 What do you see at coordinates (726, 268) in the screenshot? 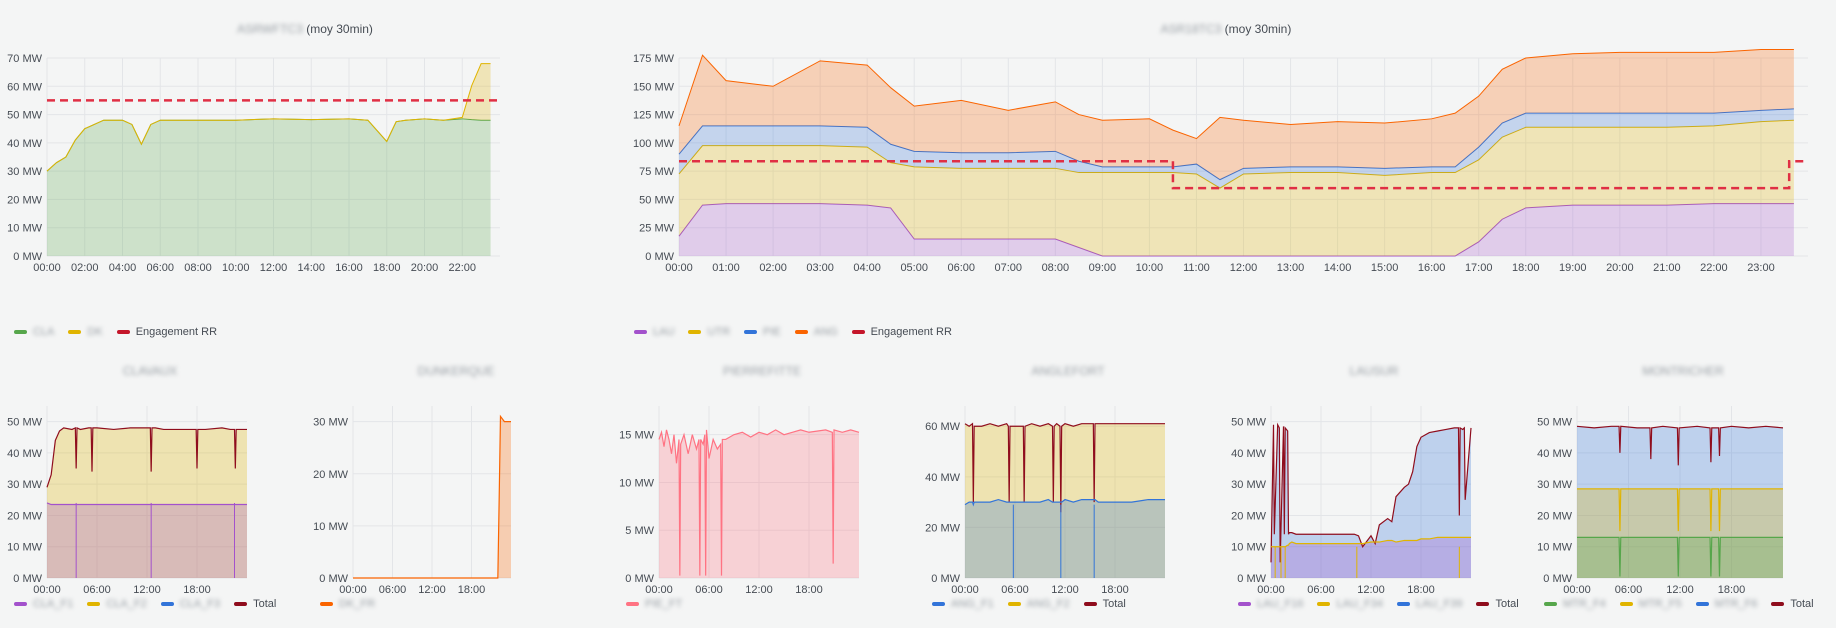
I see `x-tick-label: 01:00` at bounding box center [726, 268].